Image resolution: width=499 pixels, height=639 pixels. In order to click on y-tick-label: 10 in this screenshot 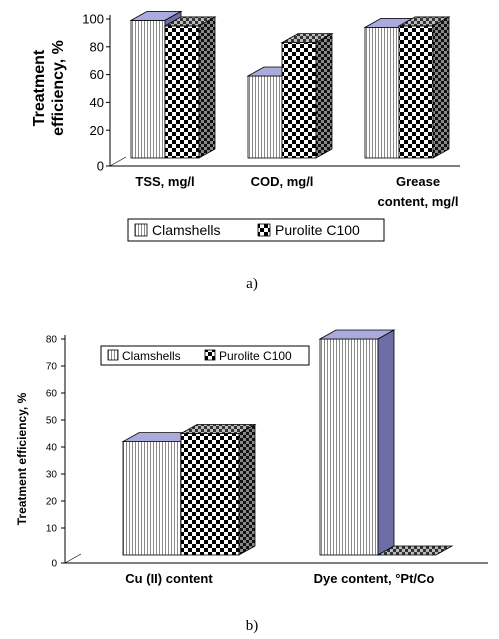, I will do `click(52, 529)`.